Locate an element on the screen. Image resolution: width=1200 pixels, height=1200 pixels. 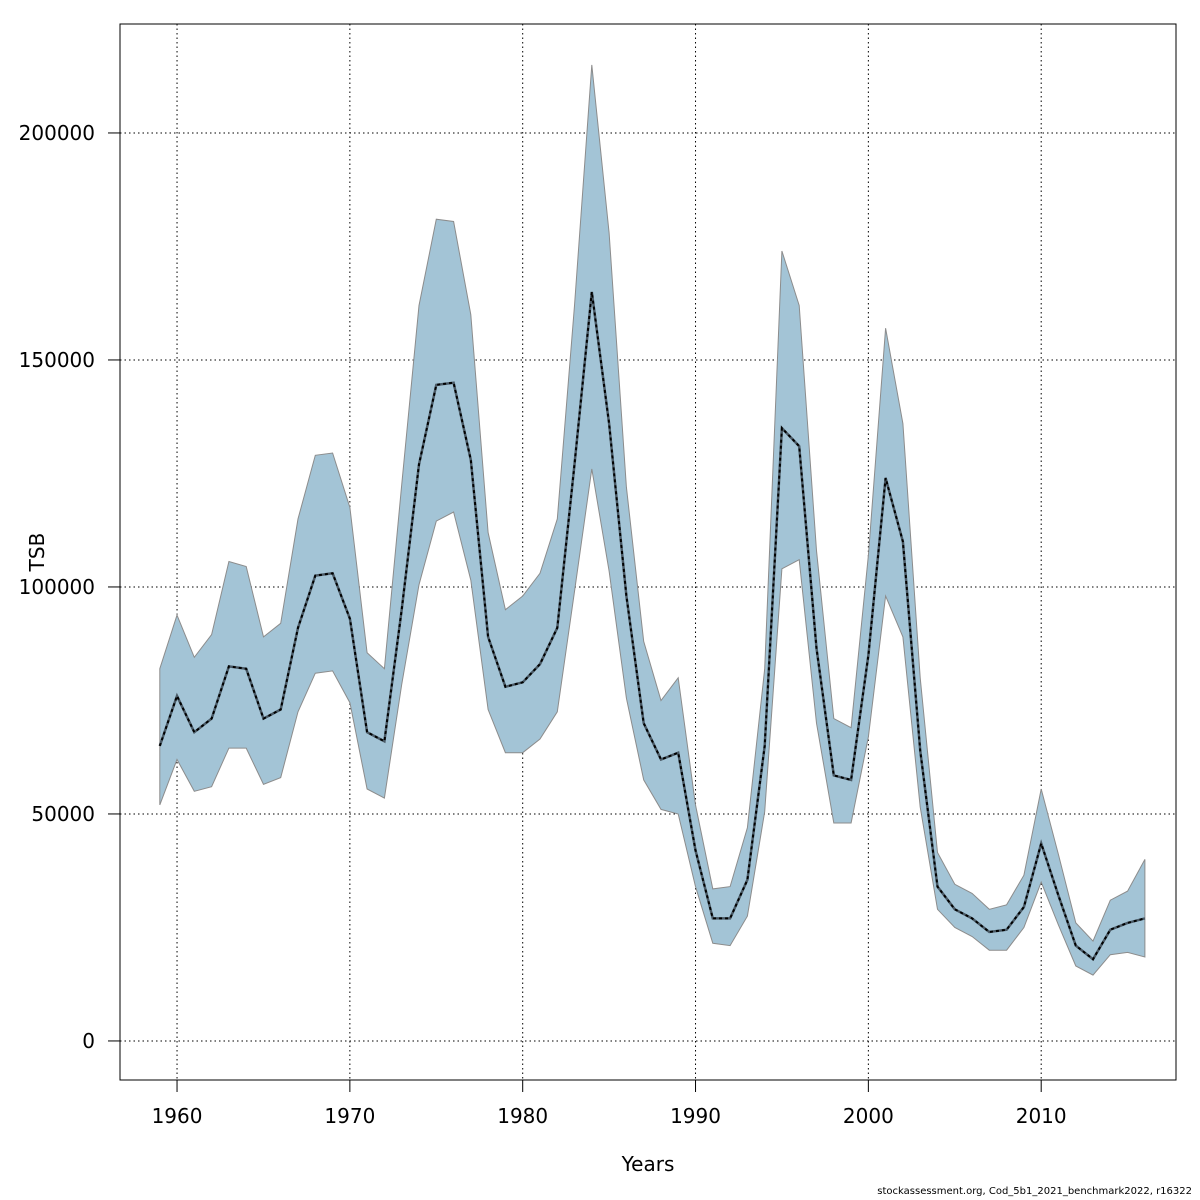
y-tick-label: 0 is located at coordinates (88, 1041).